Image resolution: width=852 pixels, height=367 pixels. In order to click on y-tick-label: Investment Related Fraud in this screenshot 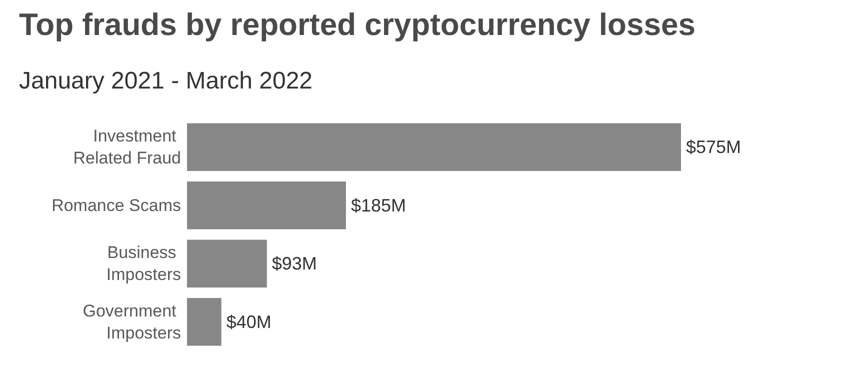, I will do `click(127, 147)`.